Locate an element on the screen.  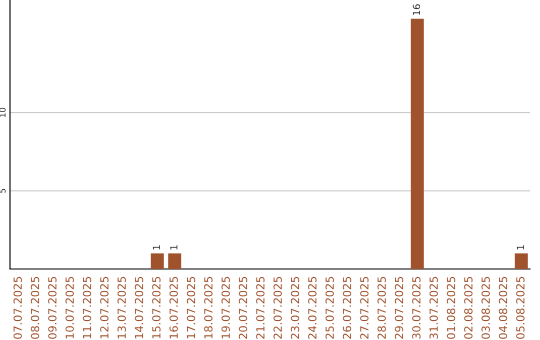
x-tick-label: 24.07.2025 is located at coordinates (312, 307).